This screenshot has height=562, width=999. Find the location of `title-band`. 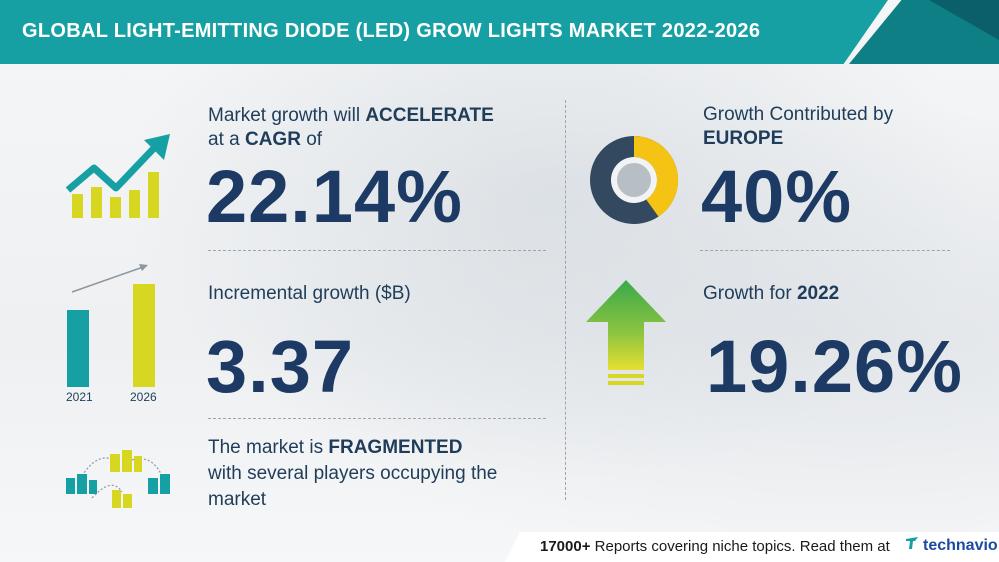

title-band is located at coordinates (444, 32).